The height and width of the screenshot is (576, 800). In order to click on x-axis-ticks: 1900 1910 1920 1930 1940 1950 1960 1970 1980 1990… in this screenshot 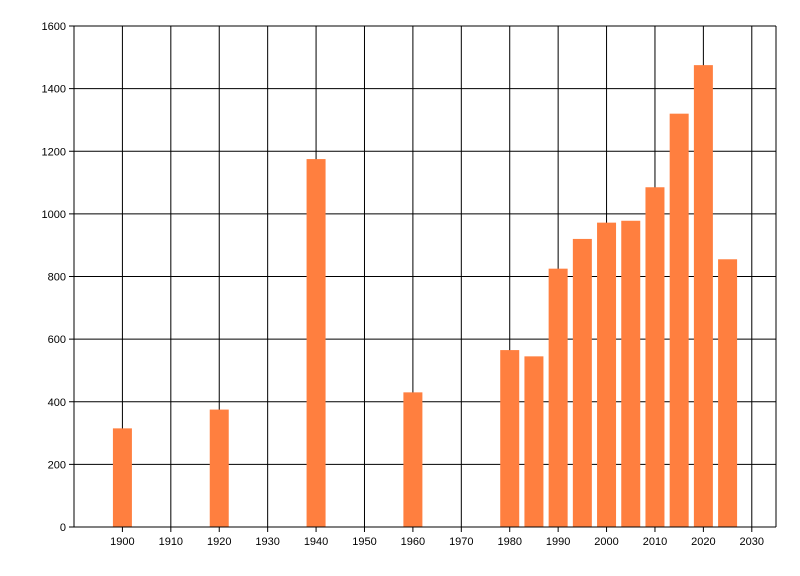, I will do `click(437, 537)`.